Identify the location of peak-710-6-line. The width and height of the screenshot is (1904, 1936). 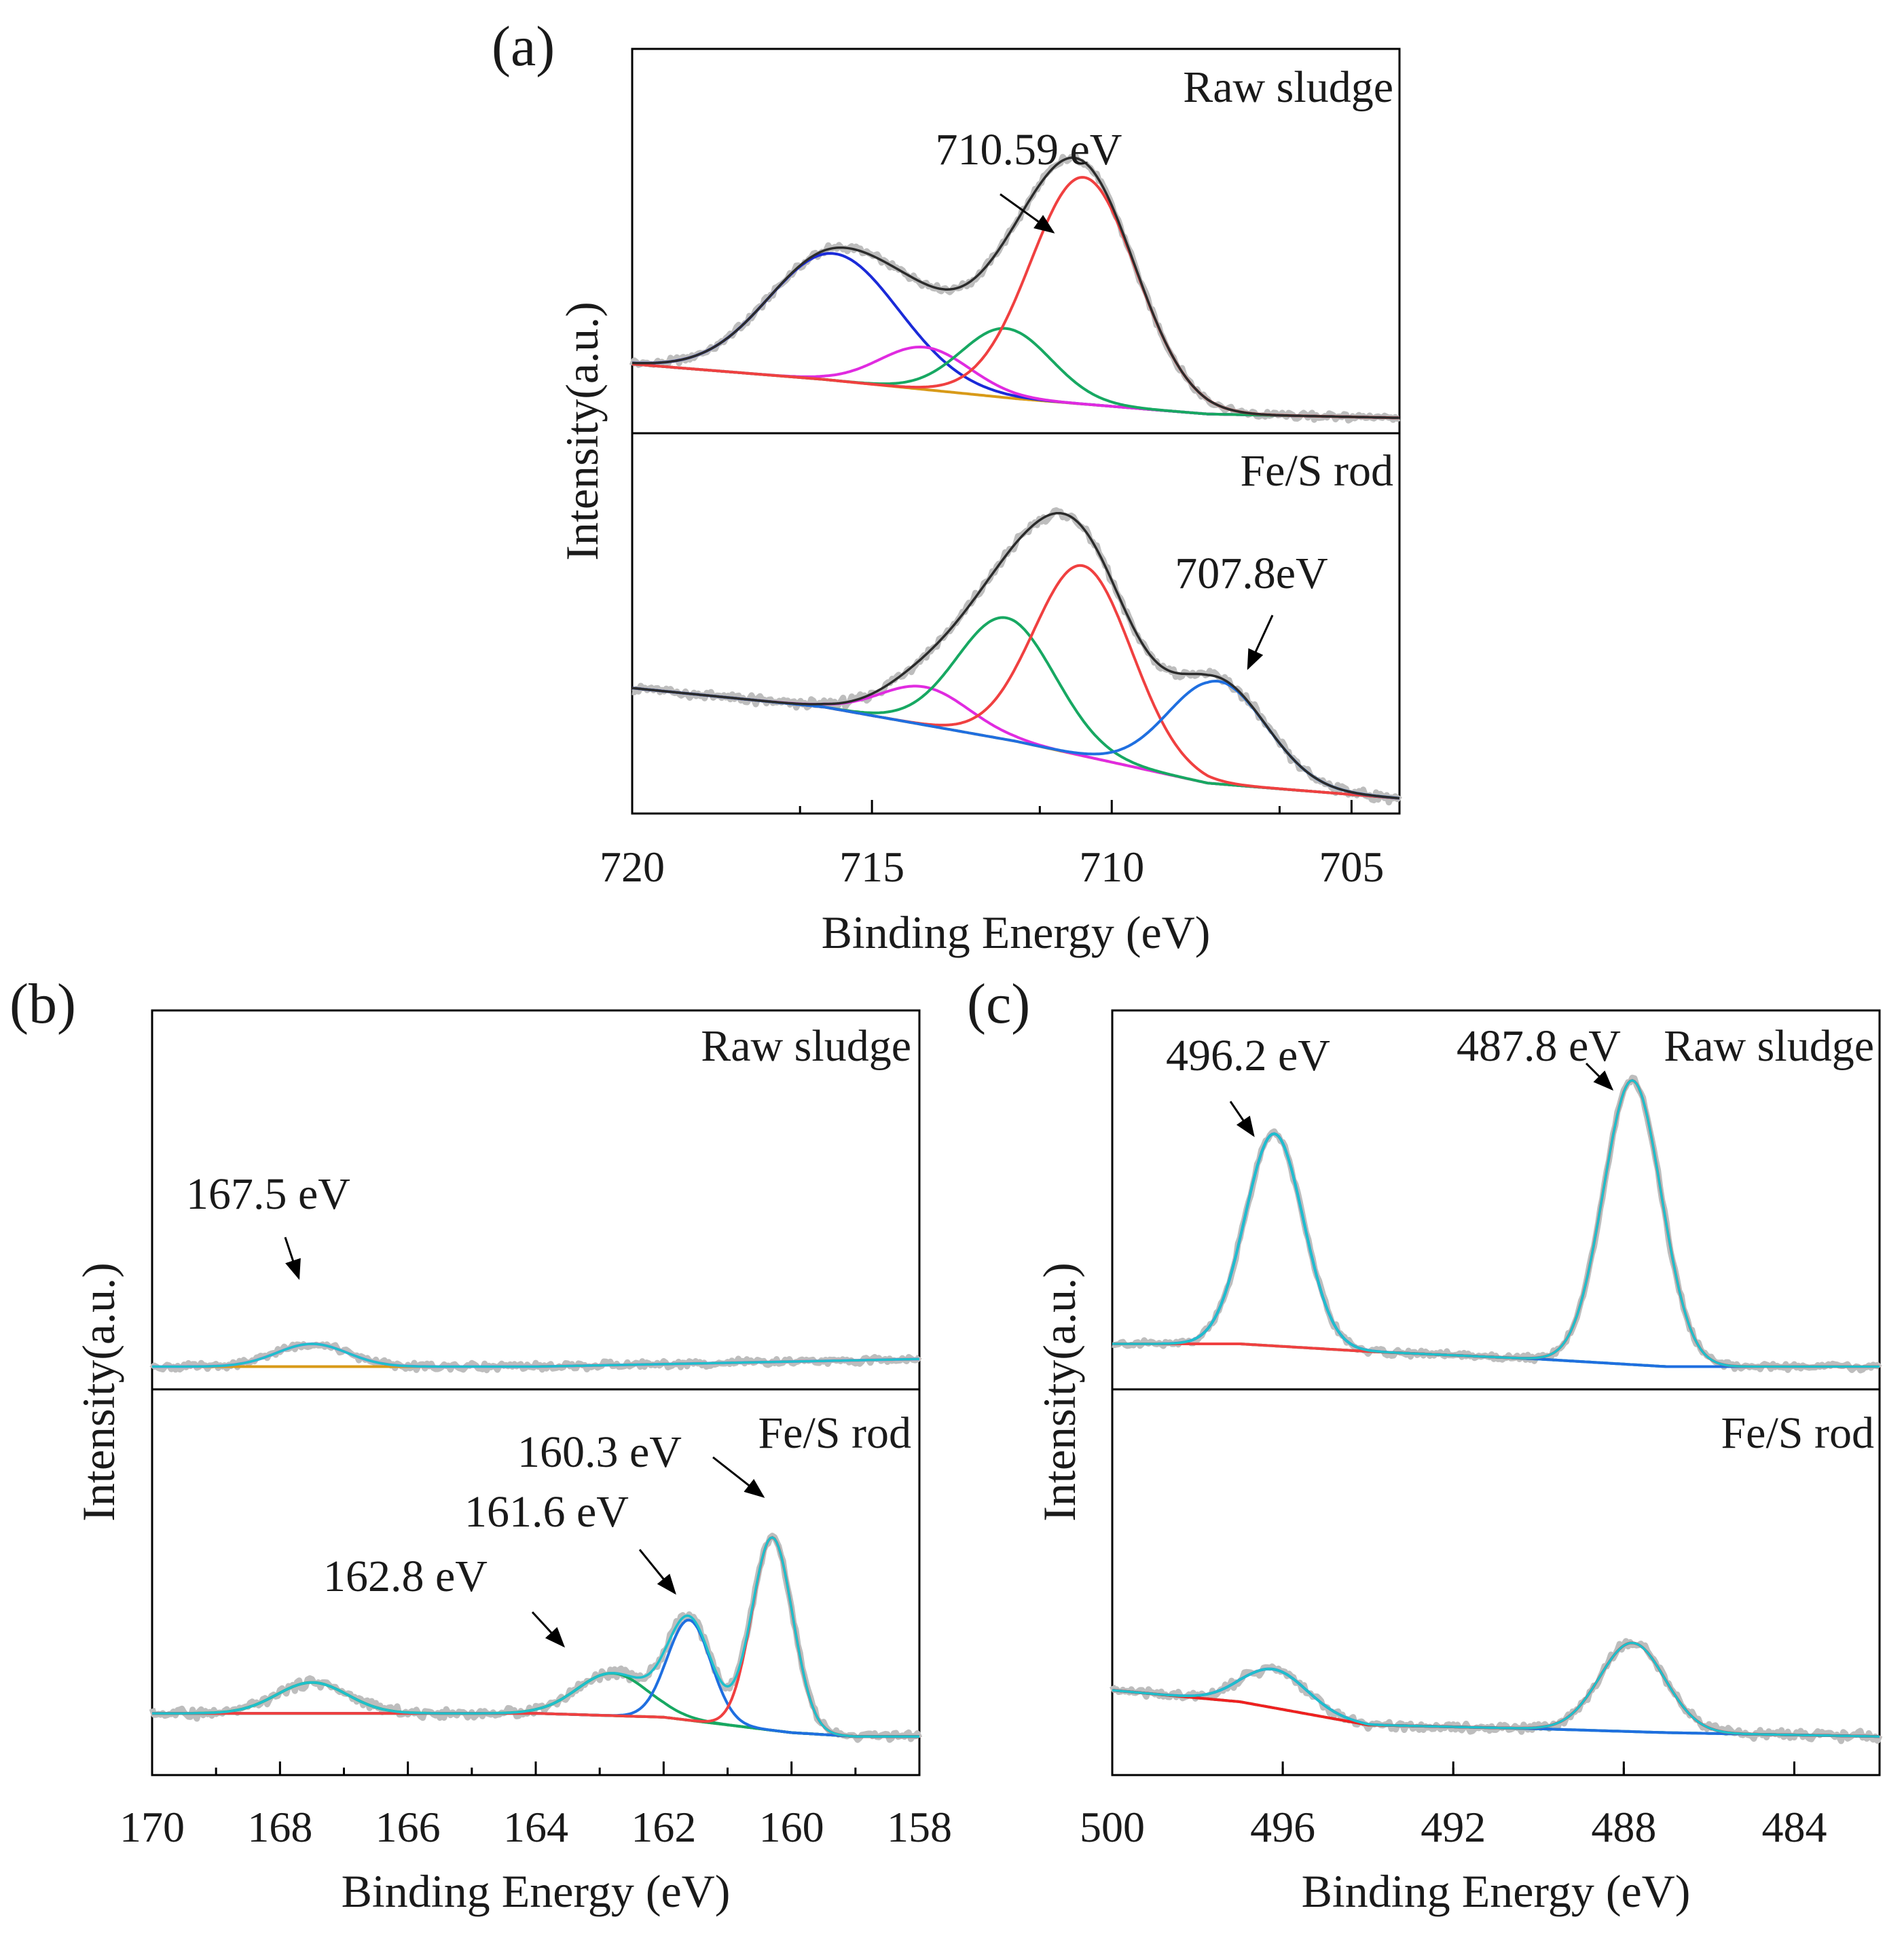
(1016, 682).